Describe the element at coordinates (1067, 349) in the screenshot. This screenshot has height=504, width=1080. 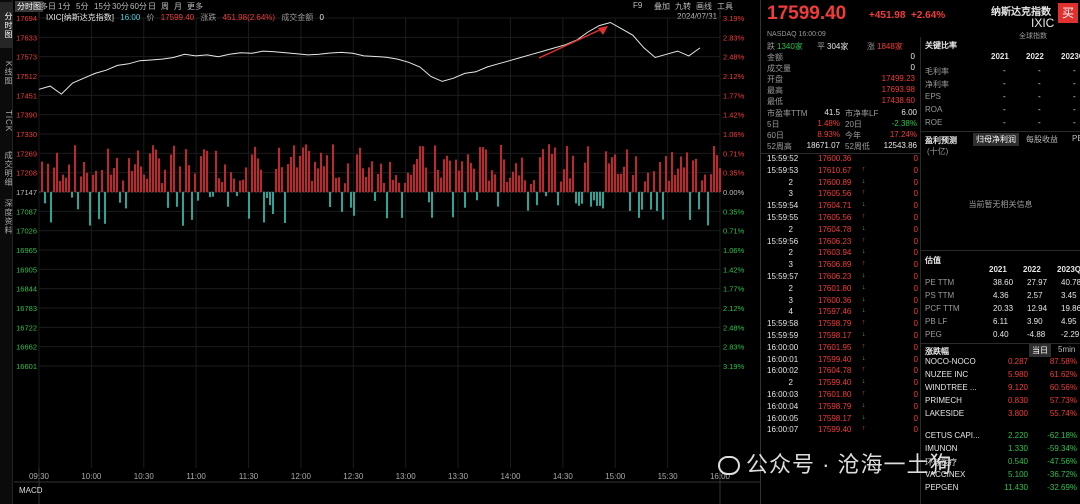
I see `movers-tab-1: 5min` at that location.